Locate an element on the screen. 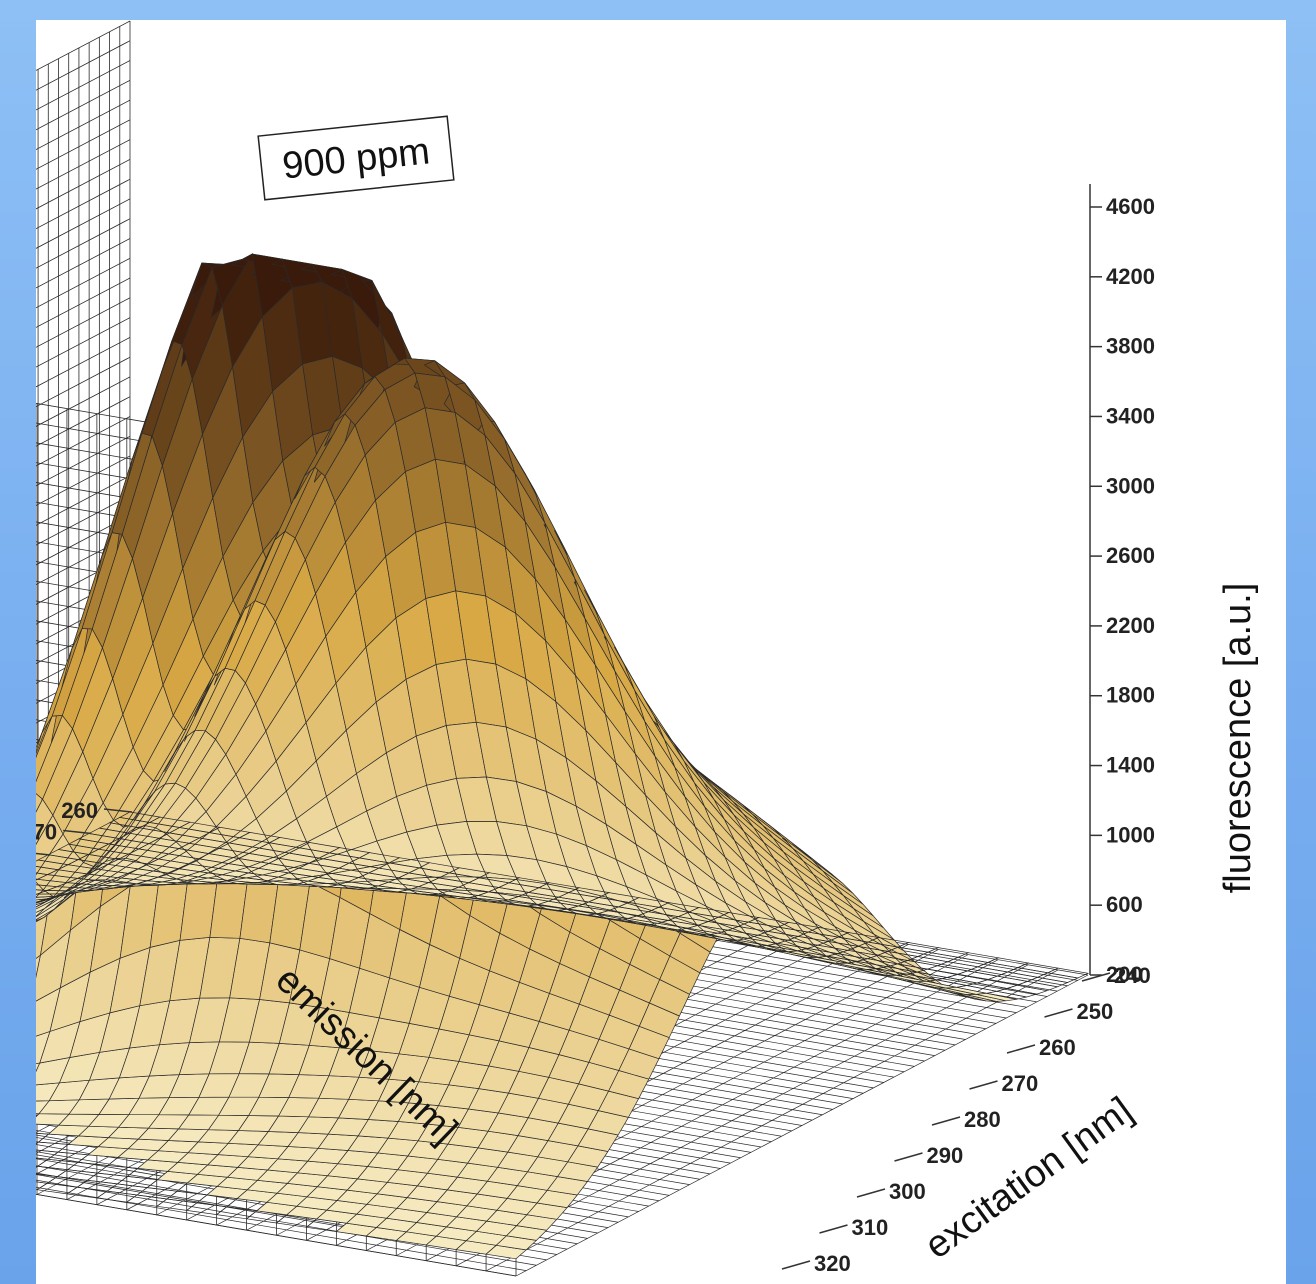  excitation-tick-label: 260 is located at coordinates (1057, 1047).